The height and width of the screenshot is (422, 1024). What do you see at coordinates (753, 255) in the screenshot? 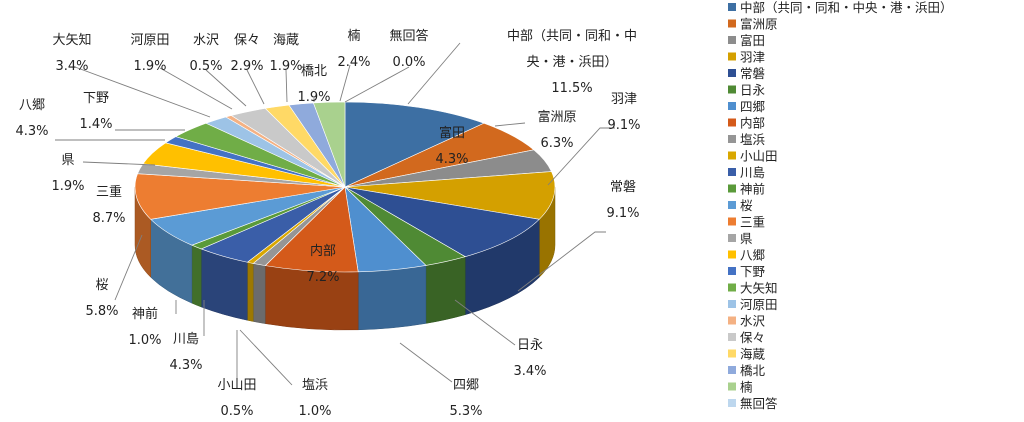
I see `legend-entry-15: 八郷` at bounding box center [753, 255].